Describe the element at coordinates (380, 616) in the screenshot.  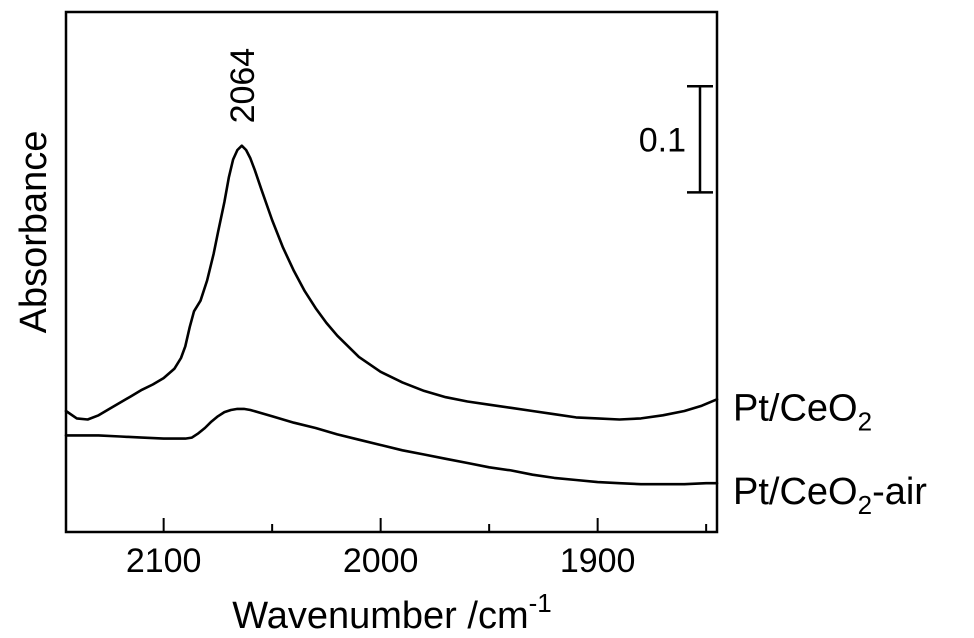
I see `x-axis-title-text: Wavenumber /cm` at that location.